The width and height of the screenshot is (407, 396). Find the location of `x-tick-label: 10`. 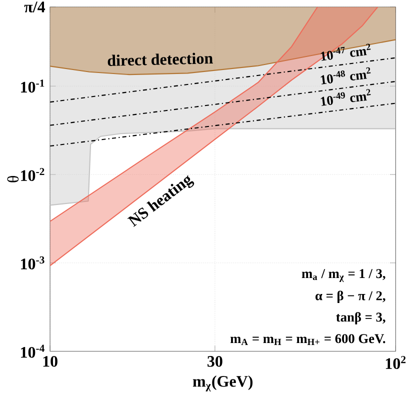

x-tick-label: 10 is located at coordinates (50, 361).